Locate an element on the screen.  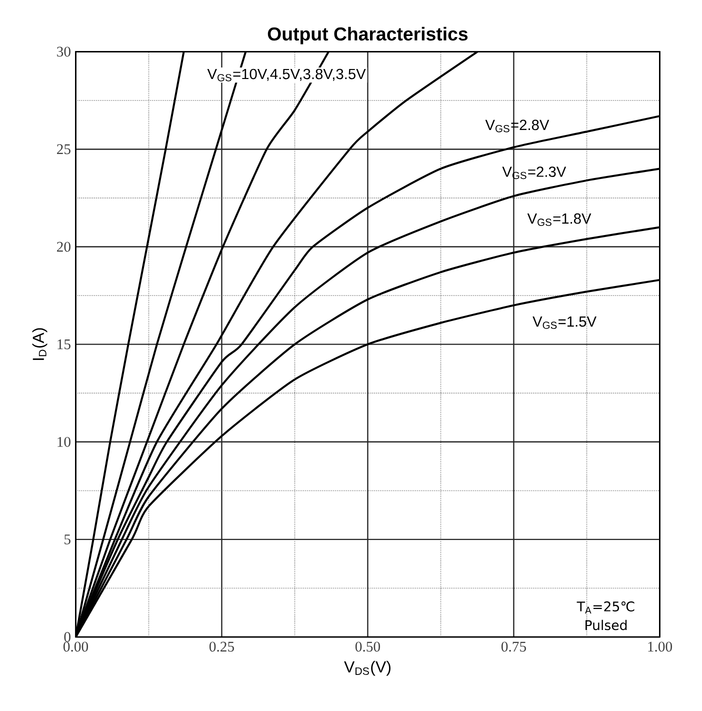
y-tick-label: 30 is located at coordinates (63, 51).